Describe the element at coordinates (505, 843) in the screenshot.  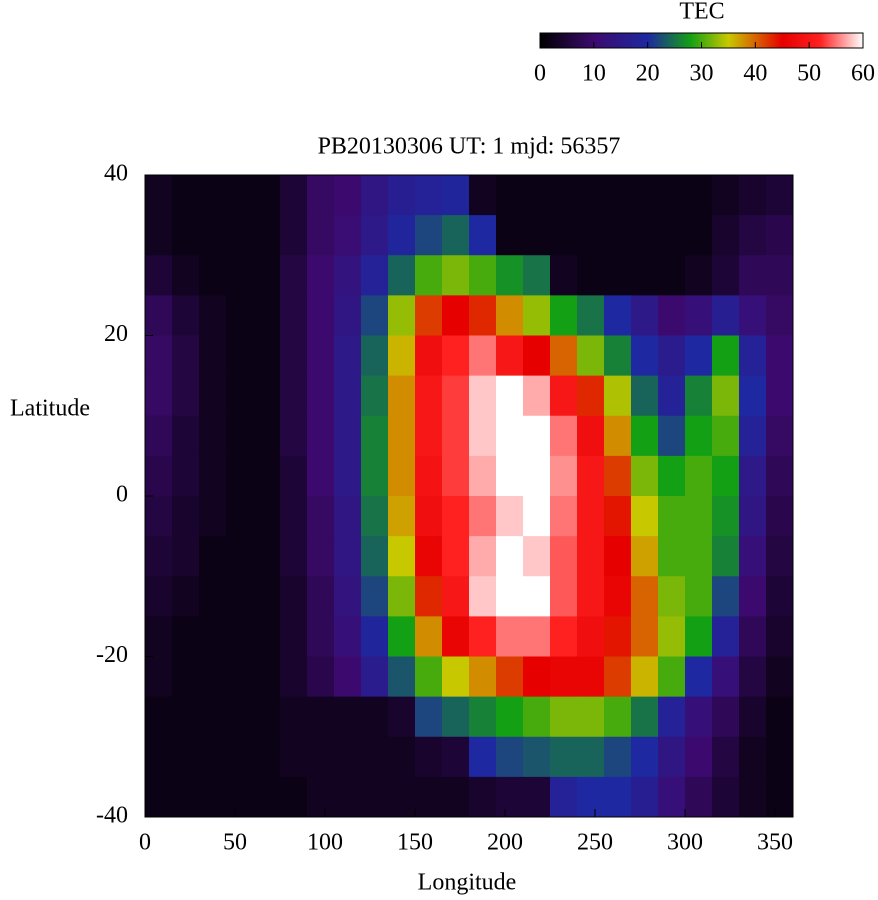
I see `x-tick-label: 200` at that location.